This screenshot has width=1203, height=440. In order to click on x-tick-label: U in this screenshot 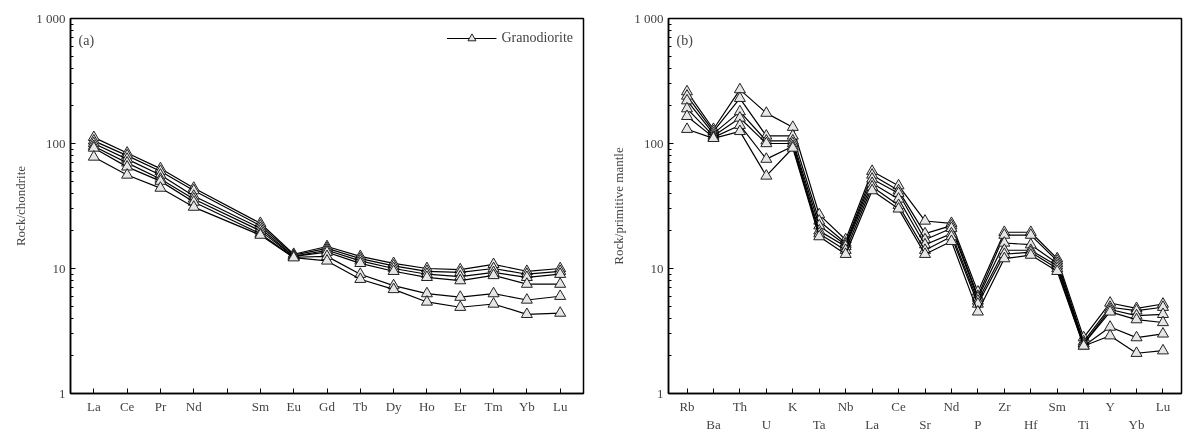, I will do `click(766, 424)`.